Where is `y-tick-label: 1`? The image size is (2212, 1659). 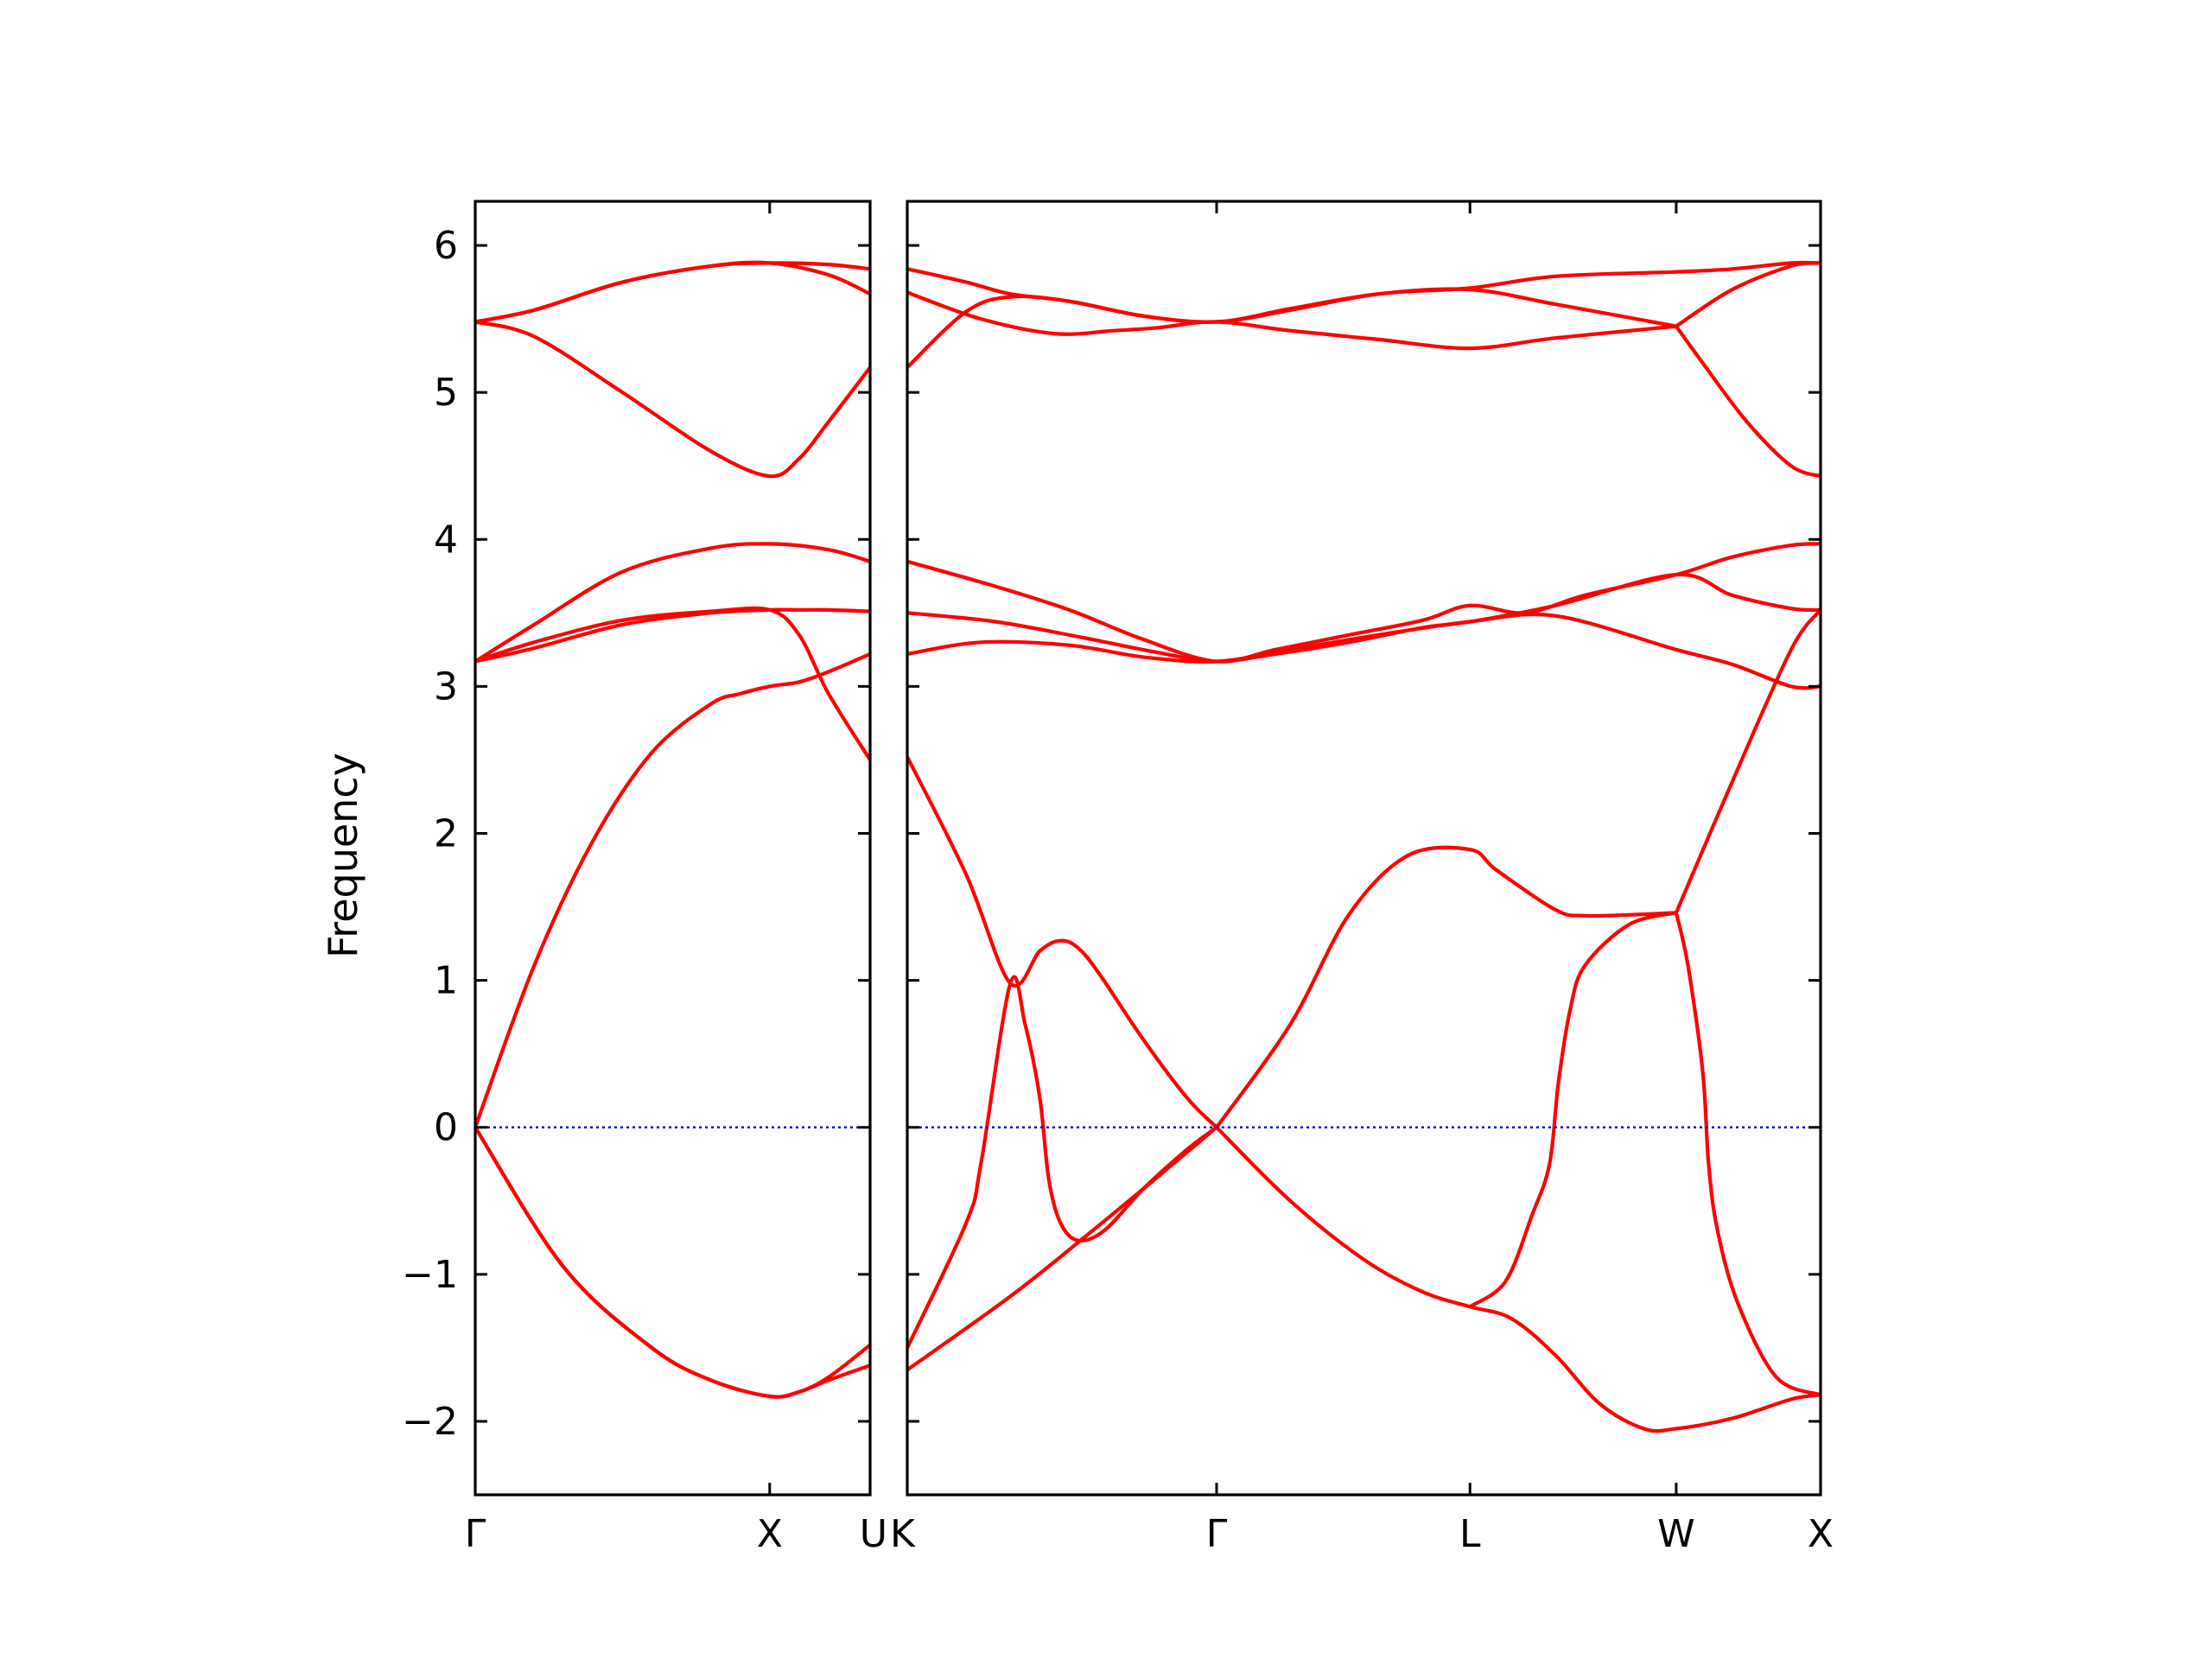 y-tick-label: 1 is located at coordinates (446, 981).